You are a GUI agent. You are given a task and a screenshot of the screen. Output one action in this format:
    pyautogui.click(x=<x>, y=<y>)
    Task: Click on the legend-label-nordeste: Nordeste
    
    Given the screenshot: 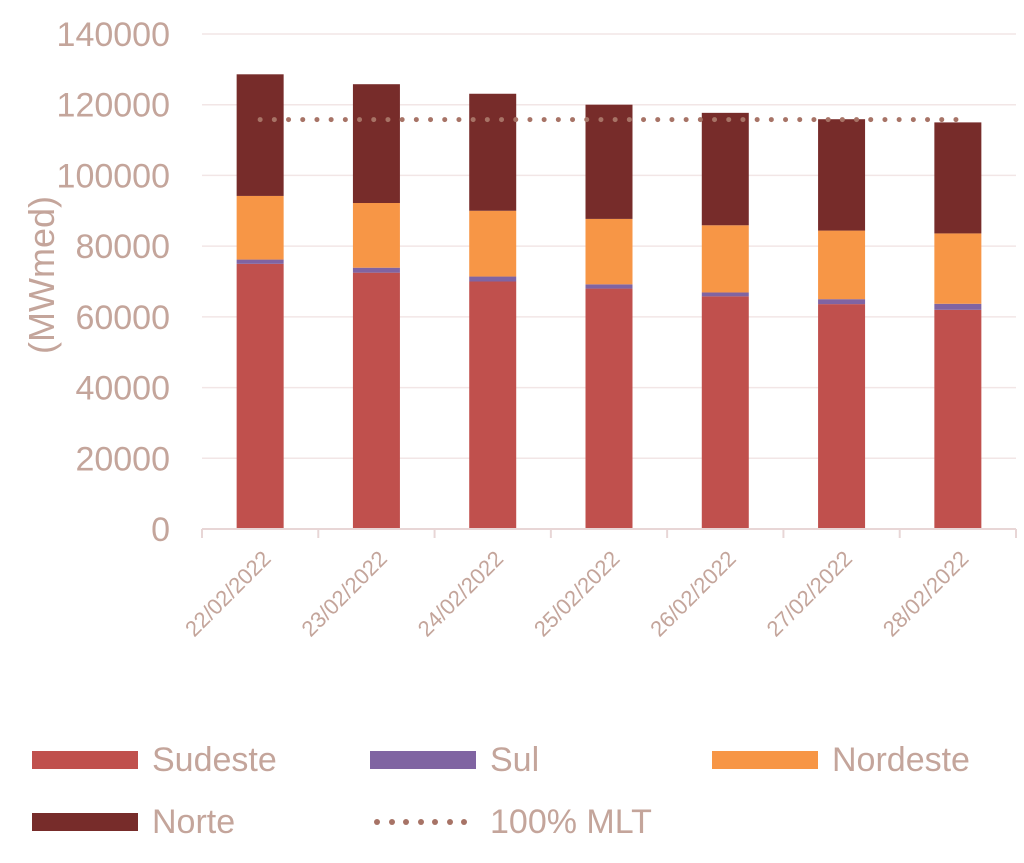 What is the action you would take?
    pyautogui.click(x=901, y=759)
    